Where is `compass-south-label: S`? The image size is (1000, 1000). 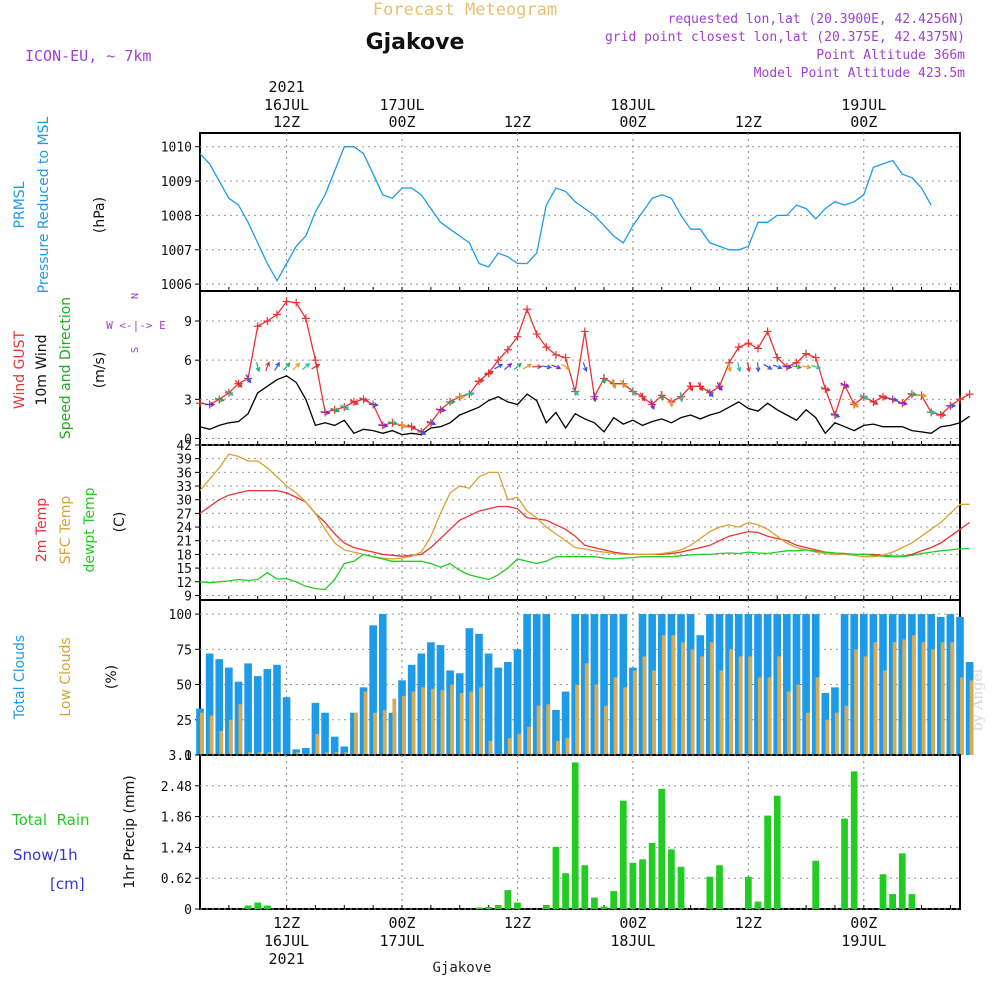 compass-south-label: S is located at coordinates (135, 350).